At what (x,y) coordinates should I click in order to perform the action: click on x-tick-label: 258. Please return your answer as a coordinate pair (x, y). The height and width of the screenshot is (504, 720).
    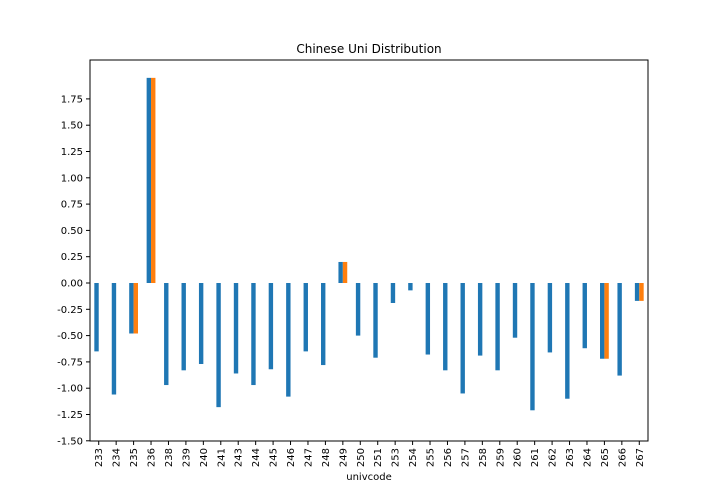
    Looking at the image, I should click on (483, 457).